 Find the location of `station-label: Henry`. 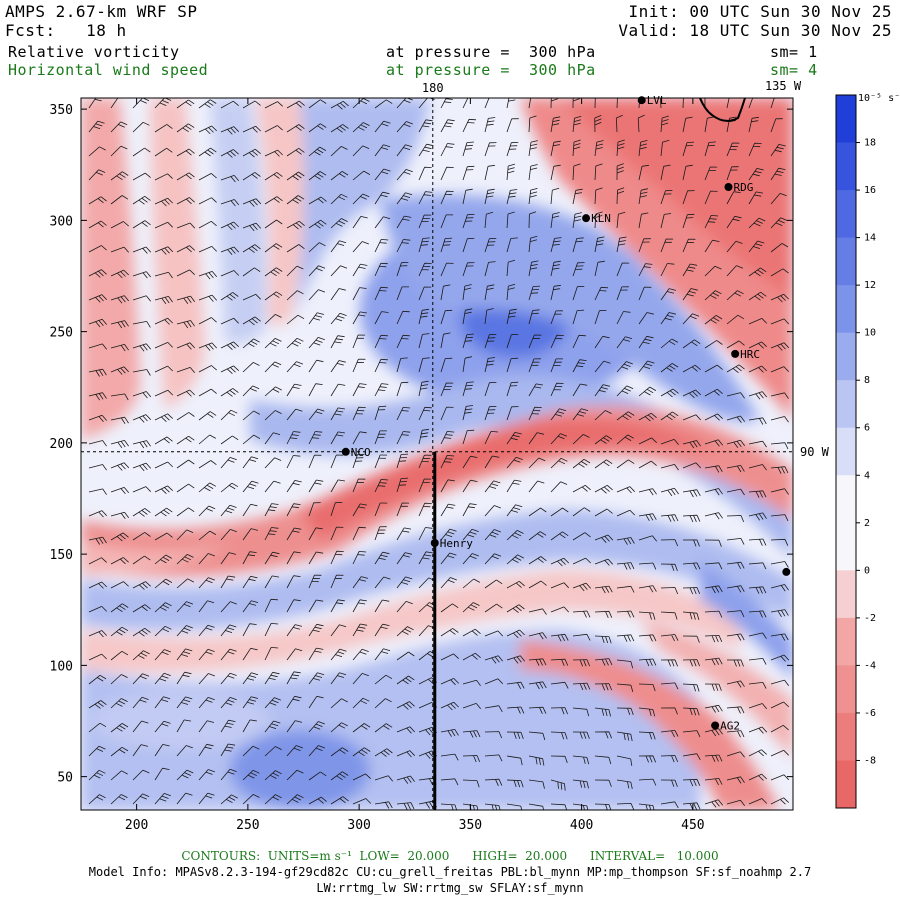

station-label: Henry is located at coordinates (456, 543).